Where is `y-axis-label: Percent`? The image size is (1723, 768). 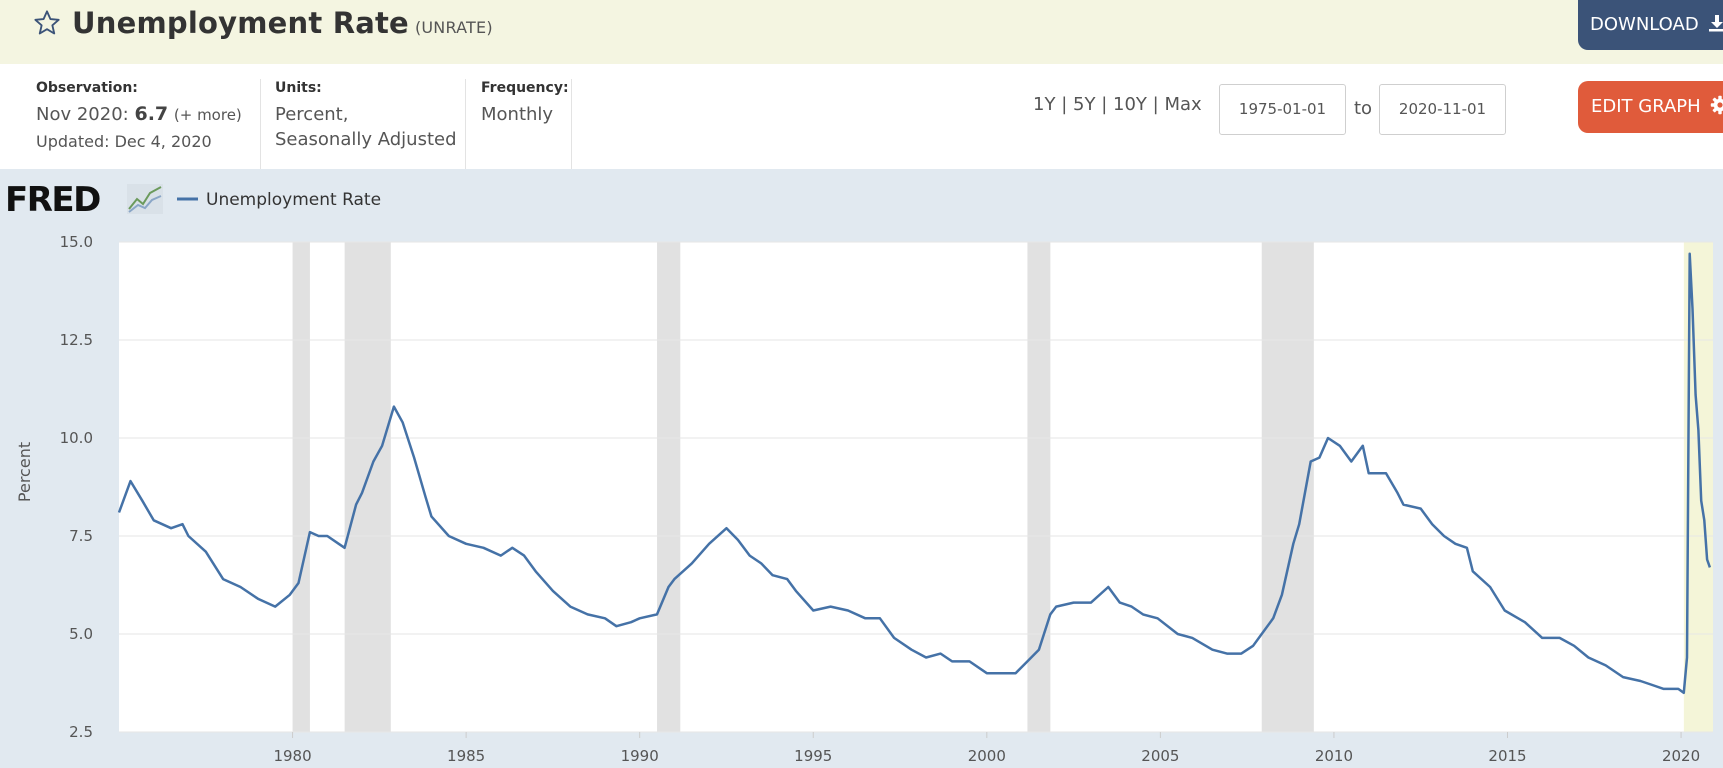
y-axis-label: Percent is located at coordinates (24, 472).